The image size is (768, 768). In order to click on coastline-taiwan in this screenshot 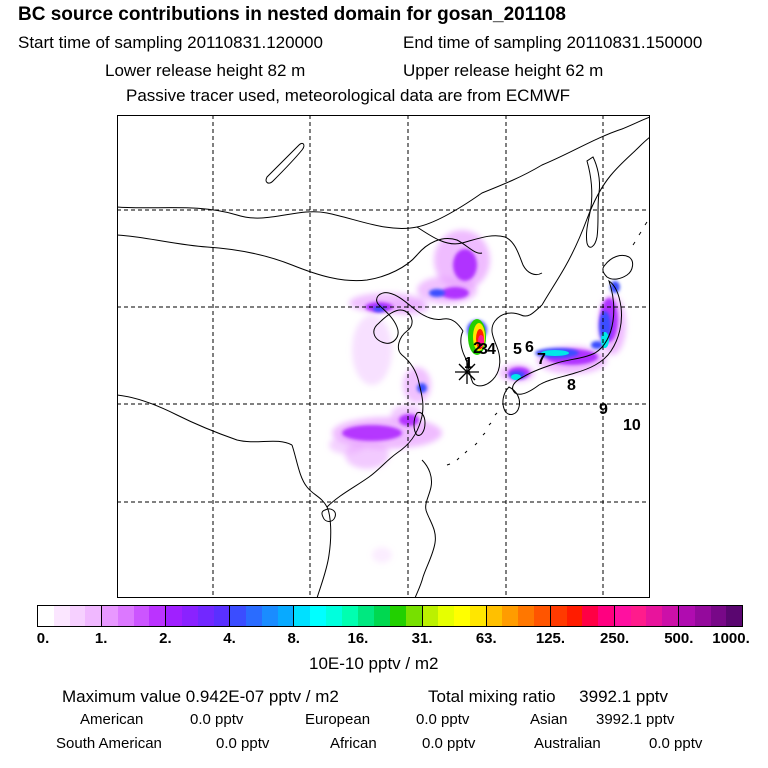, I will do `click(419, 424)`.